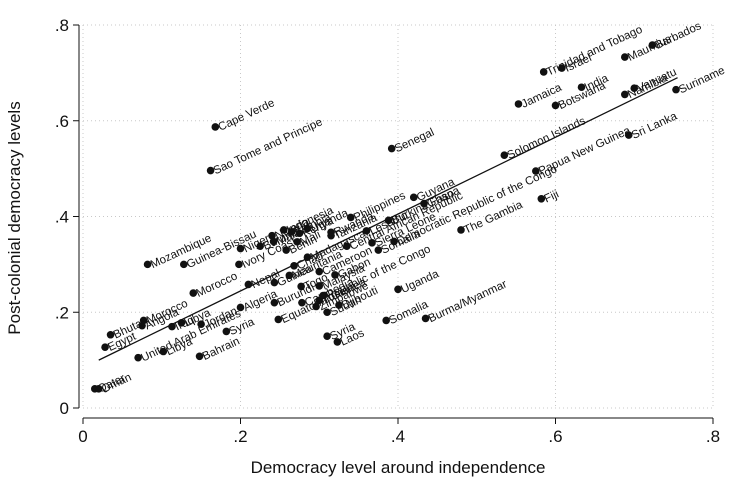 The width and height of the screenshot is (746, 479). Describe the element at coordinates (246, 115) in the screenshot. I see `point-label: Cape Verde` at that location.